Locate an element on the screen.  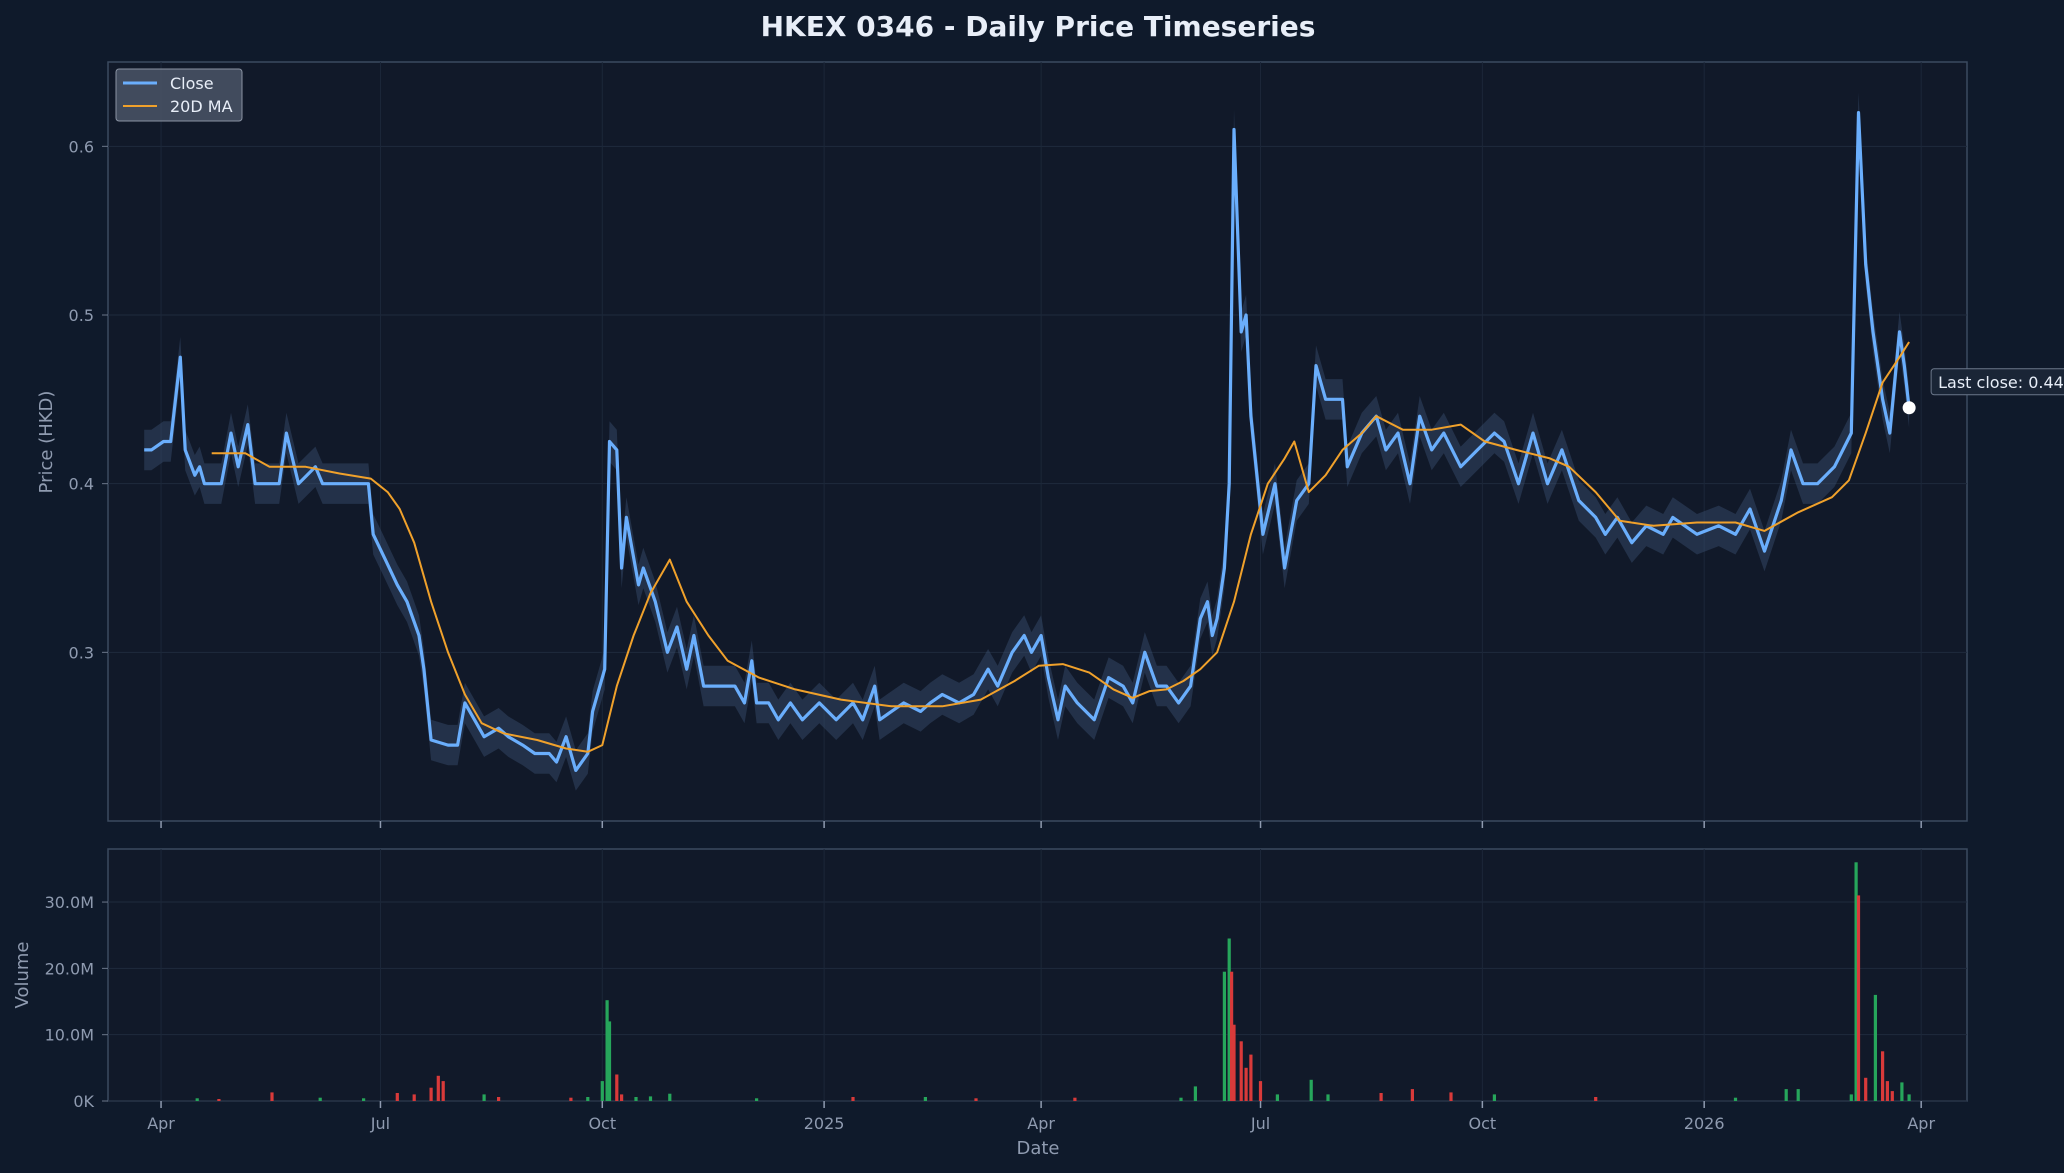
volume-y-tick-label: 20.0M is located at coordinates (69, 968).